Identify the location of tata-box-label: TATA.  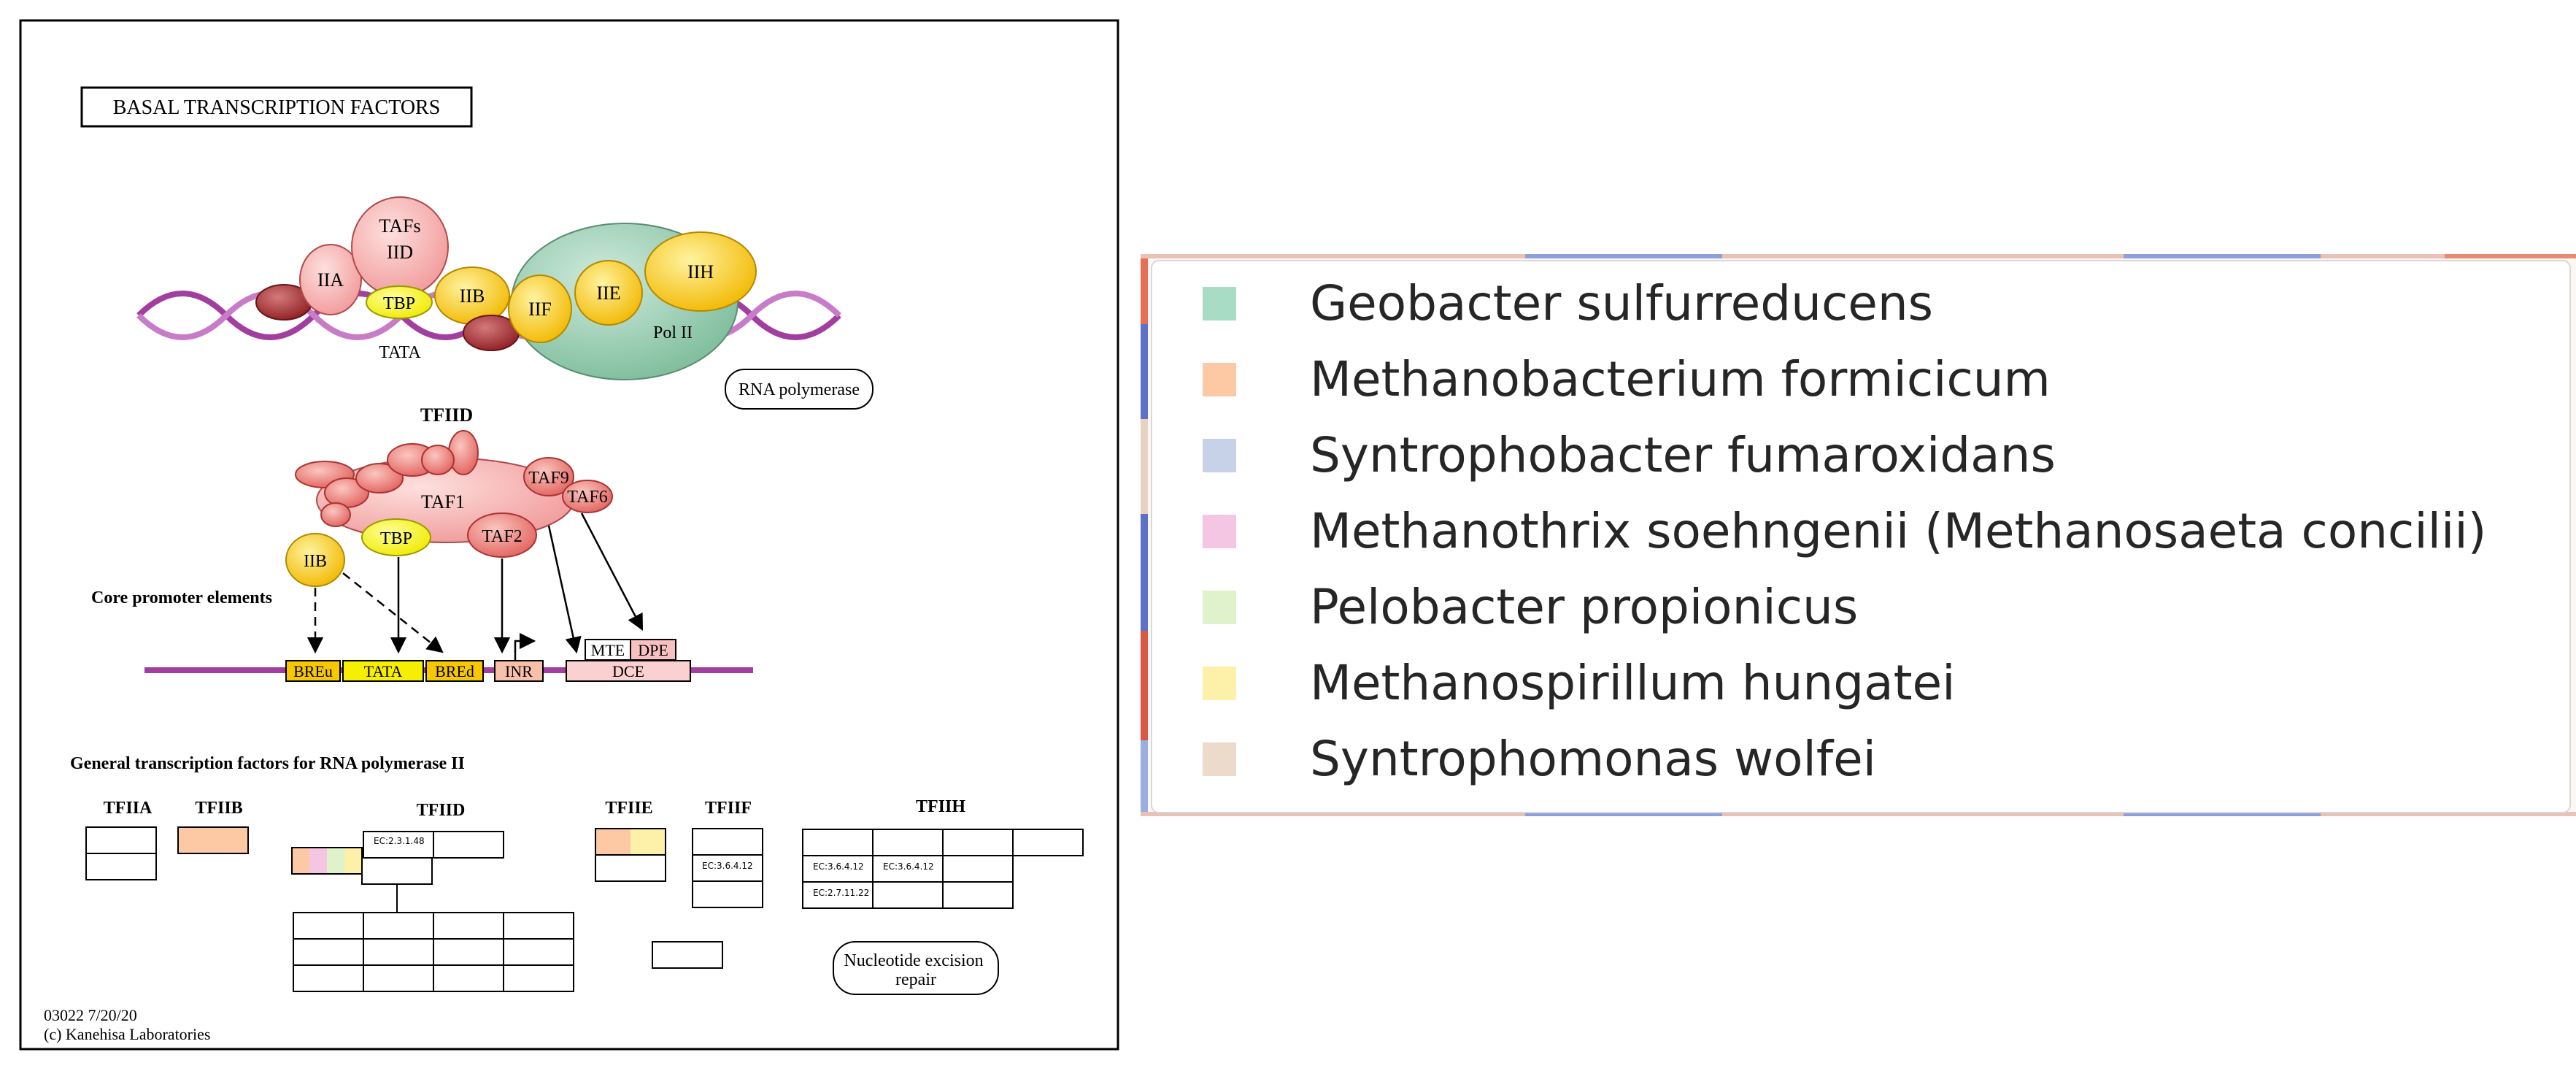
(383, 671).